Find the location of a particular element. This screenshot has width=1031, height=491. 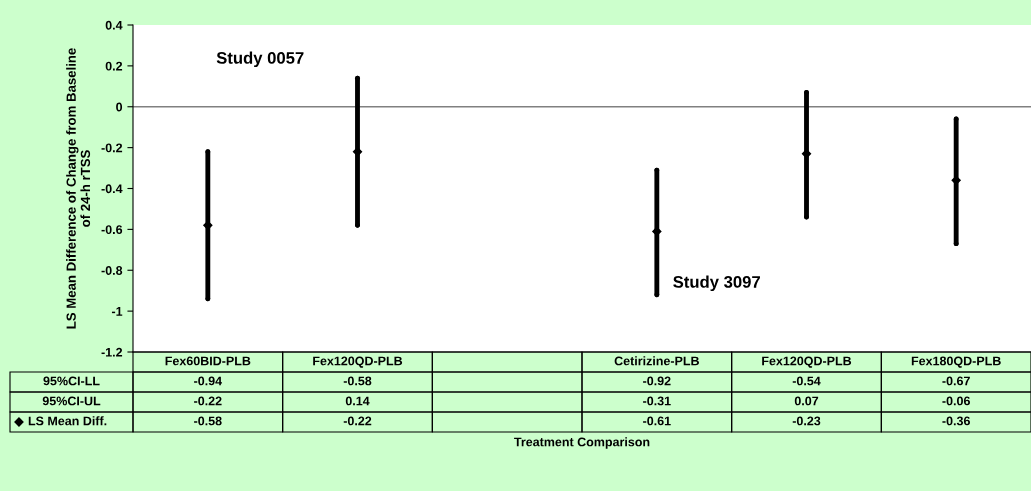

annotation: Study 0057 is located at coordinates (260, 59).